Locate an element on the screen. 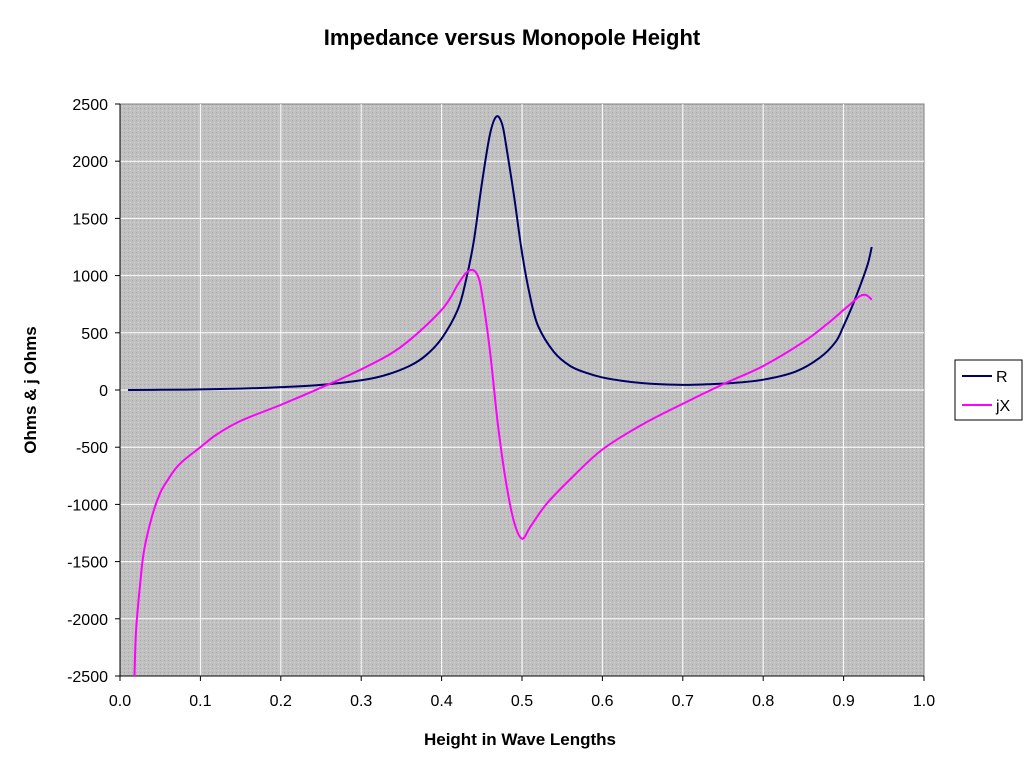 The height and width of the screenshot is (768, 1024). x-tick-label: 0.0 is located at coordinates (120, 701).